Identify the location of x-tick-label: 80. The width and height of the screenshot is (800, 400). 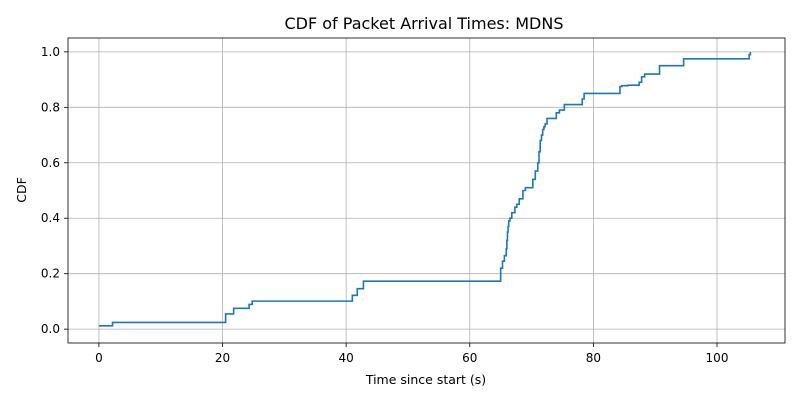
(593, 358).